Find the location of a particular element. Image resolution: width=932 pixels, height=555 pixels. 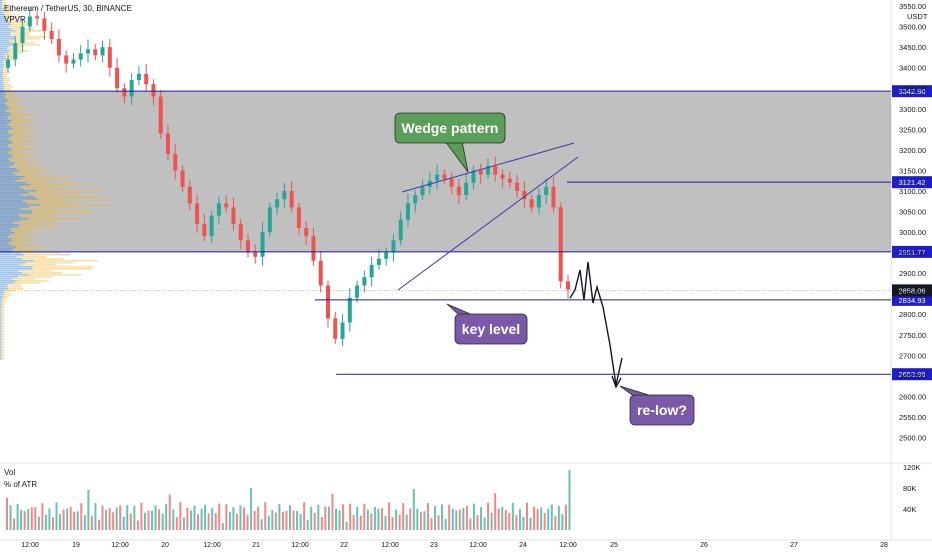

price-tick-label: 2500.00 is located at coordinates (912, 437).